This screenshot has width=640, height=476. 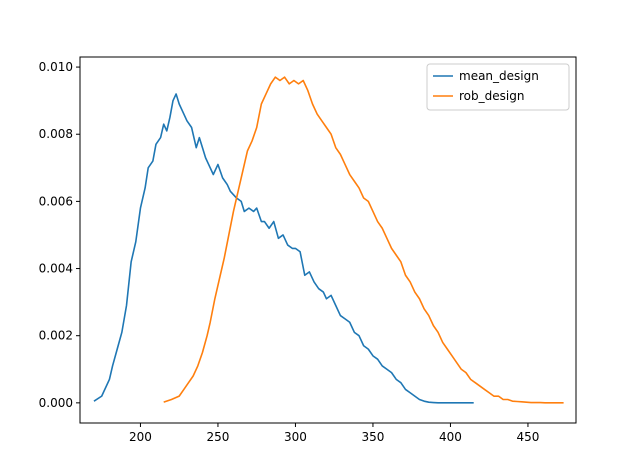 I want to click on legend: mean_design rob_design, so click(x=498, y=87).